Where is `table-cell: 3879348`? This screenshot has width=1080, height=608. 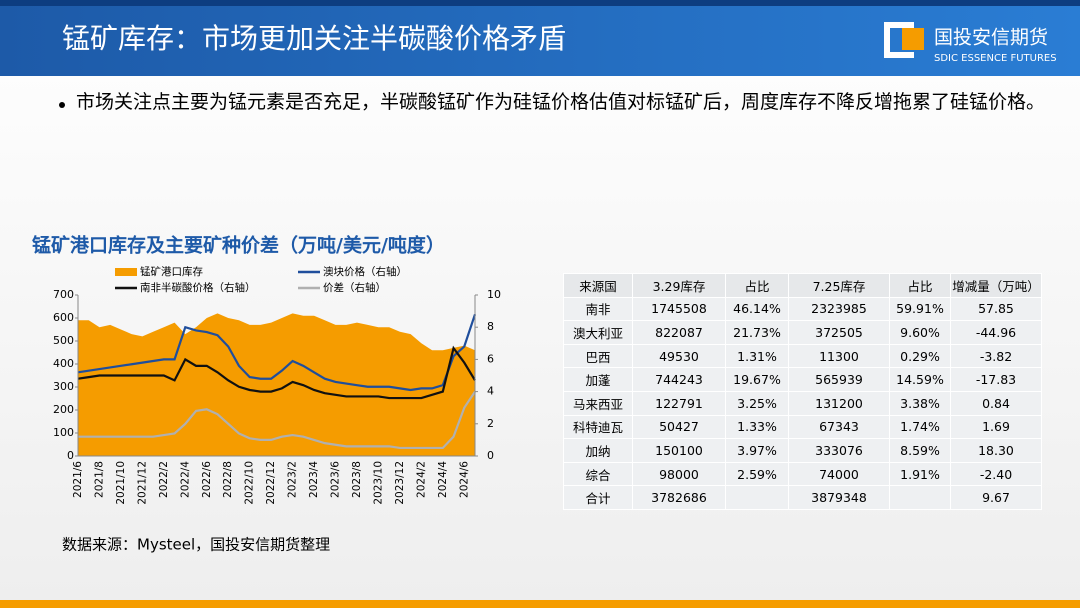 table-cell: 3879348 is located at coordinates (839, 497).